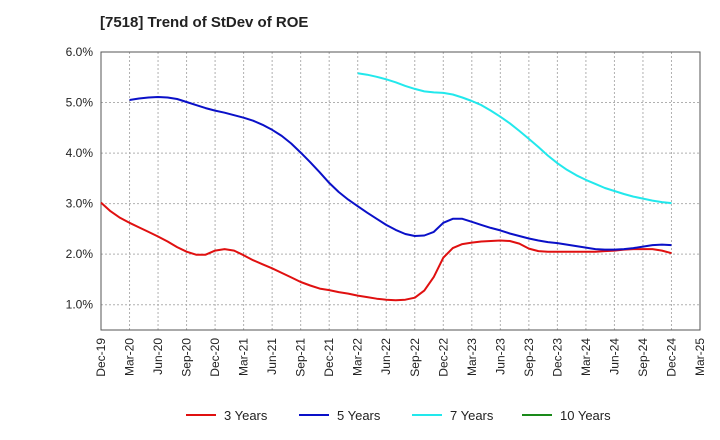 This screenshot has width=720, height=440. I want to click on x-tick-label: Jun-20, so click(158, 356).